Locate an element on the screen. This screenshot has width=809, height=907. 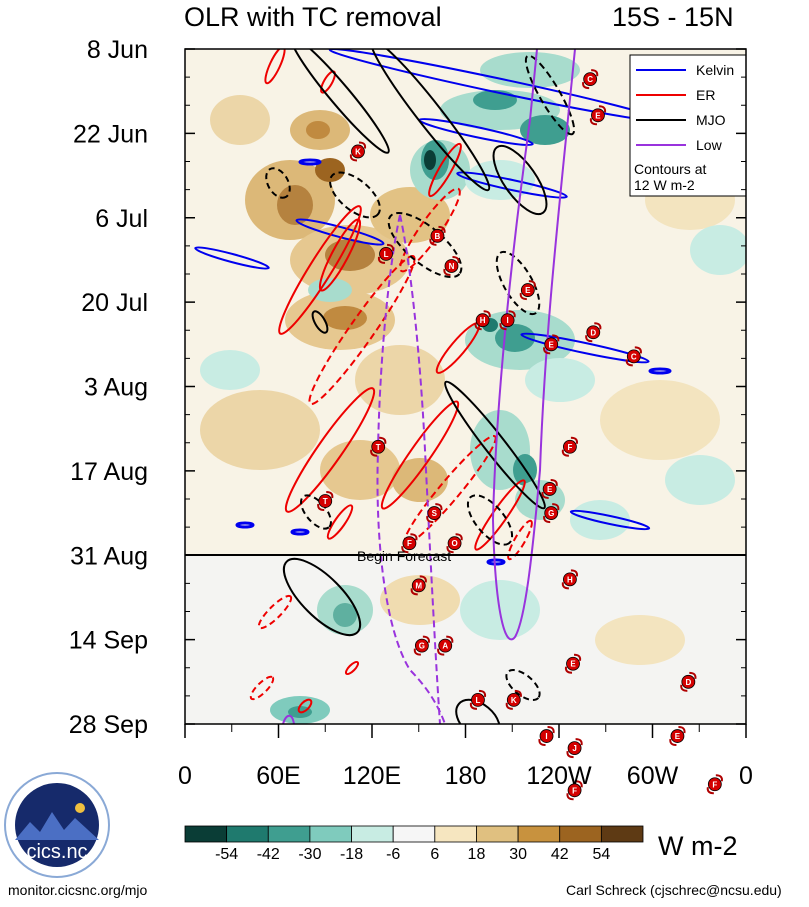
tc-marker: A is located at coordinates (445, 645).